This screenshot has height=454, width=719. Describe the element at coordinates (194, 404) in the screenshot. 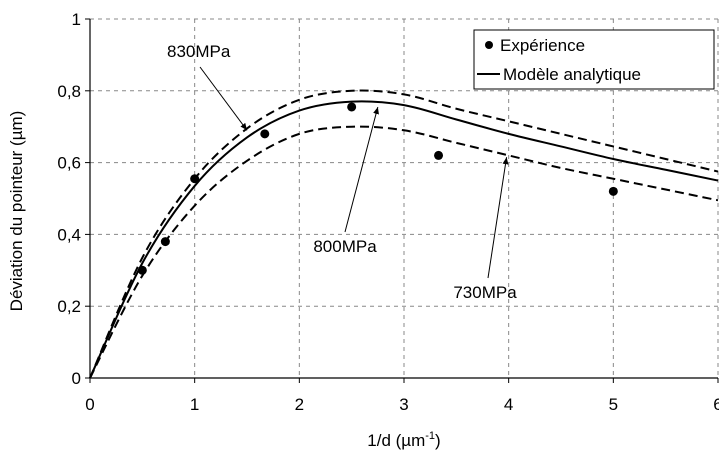

I see `x-tick-label-1: 1` at that location.